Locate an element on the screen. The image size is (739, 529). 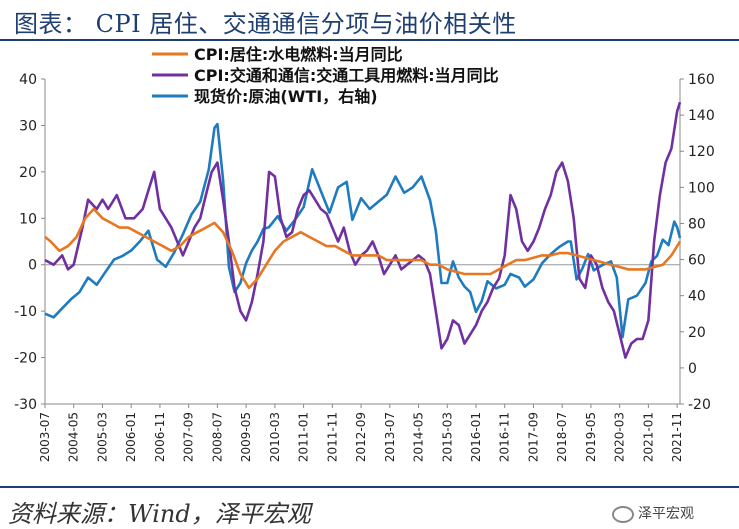
x-tick-label: 2009-05 is located at coordinates (246, 437).